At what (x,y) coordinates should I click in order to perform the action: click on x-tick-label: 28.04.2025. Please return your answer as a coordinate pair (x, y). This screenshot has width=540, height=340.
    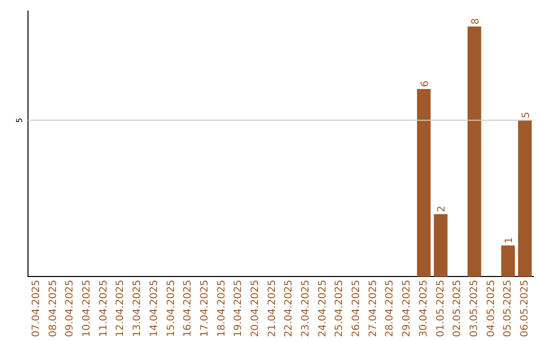
    Looking at the image, I should click on (390, 309).